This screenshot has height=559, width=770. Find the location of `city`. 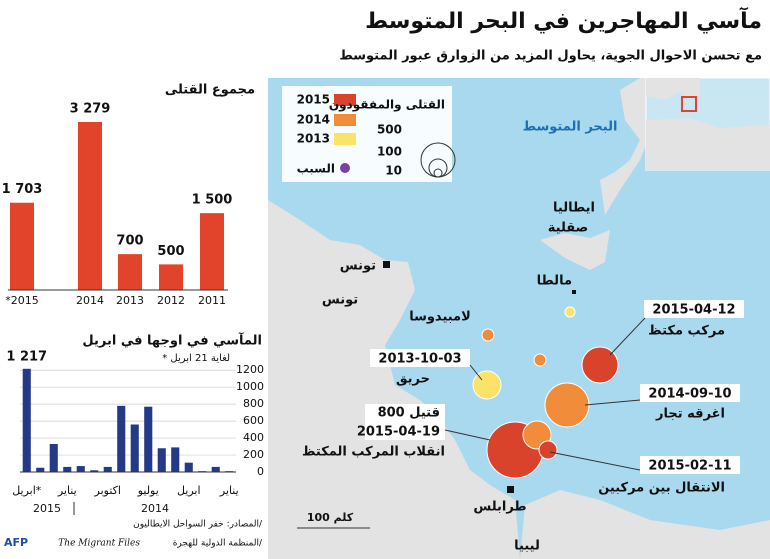

city is located at coordinates (510, 489).